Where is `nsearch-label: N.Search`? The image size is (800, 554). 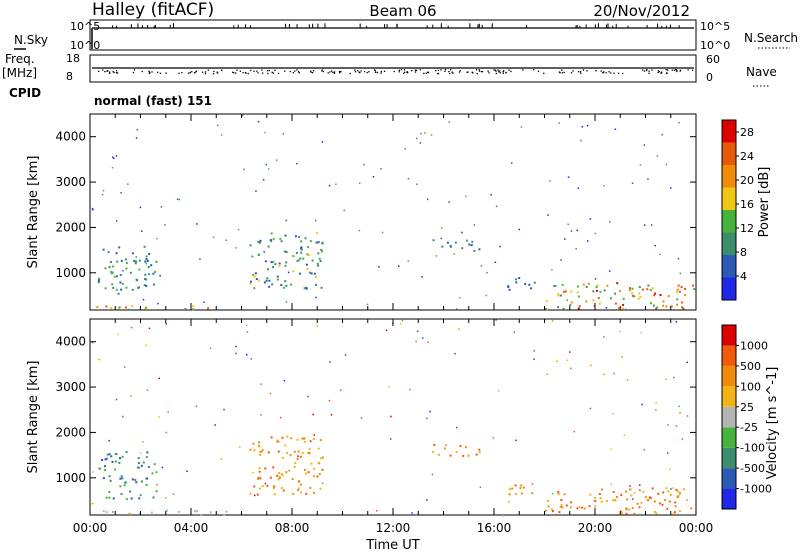
nsearch-label: N.Search is located at coordinates (771, 38).